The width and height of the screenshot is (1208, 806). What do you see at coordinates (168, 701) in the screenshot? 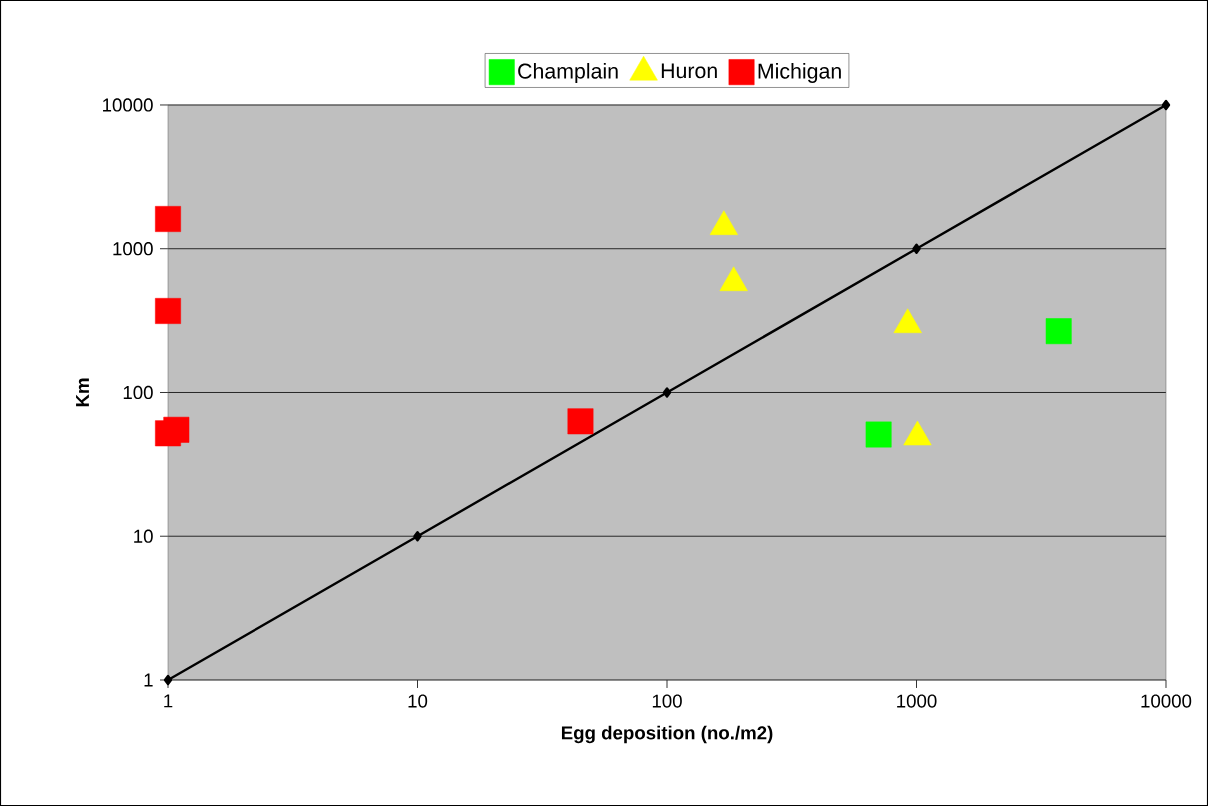
I see `x-tick-label: 1` at bounding box center [168, 701].